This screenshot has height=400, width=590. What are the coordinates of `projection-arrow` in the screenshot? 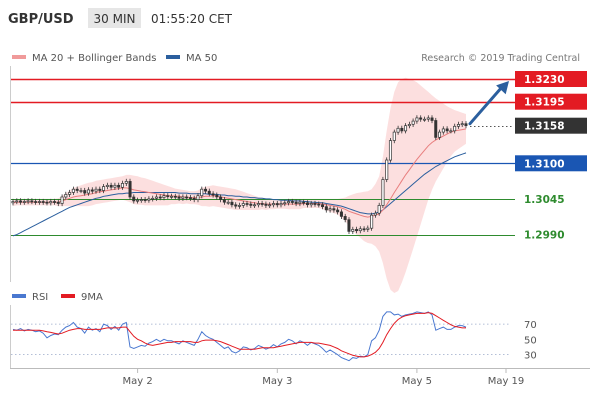 It's located at (488, 103).